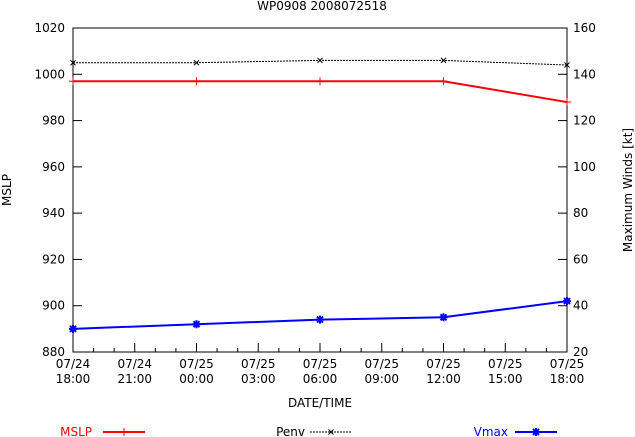 The image size is (635, 437). I want to click on x-tick-label-time: 15:00, so click(505, 379).